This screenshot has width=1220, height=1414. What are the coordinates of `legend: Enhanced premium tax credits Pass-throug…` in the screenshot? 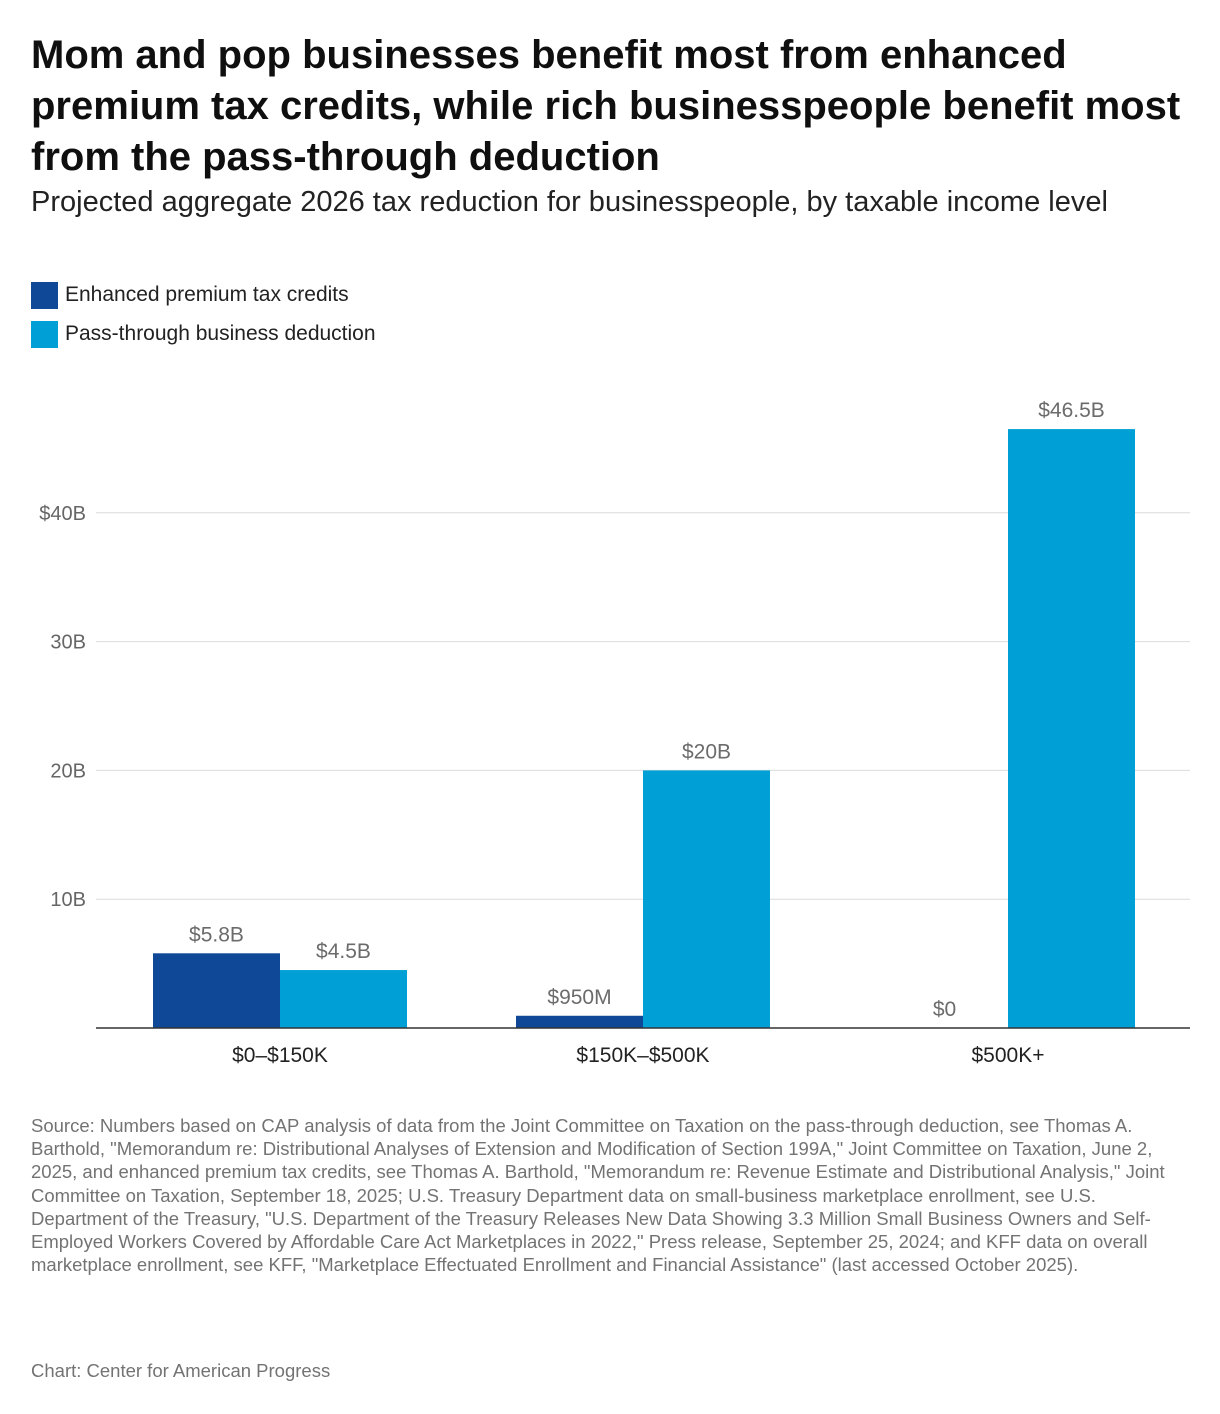 It's located at (203, 320).